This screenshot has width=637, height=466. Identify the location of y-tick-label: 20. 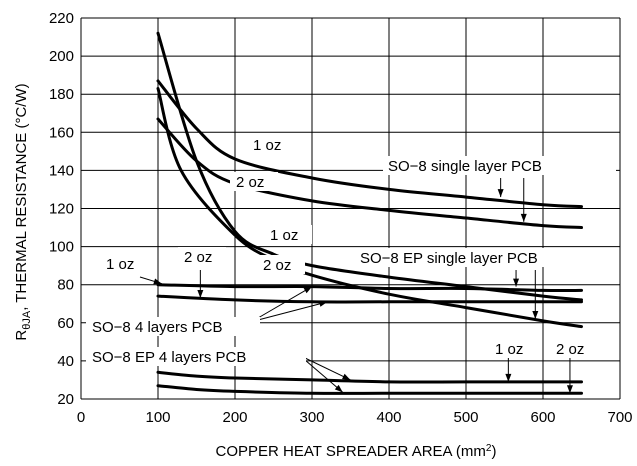
(65, 399).